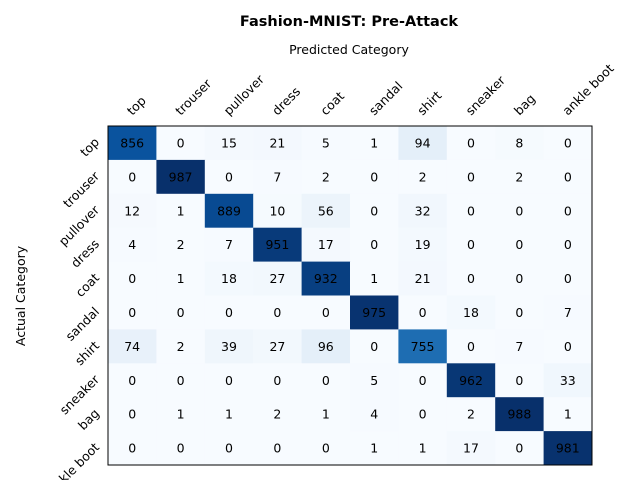  What do you see at coordinates (524, 104) in the screenshot?
I see `x-tick-label: bag` at bounding box center [524, 104].